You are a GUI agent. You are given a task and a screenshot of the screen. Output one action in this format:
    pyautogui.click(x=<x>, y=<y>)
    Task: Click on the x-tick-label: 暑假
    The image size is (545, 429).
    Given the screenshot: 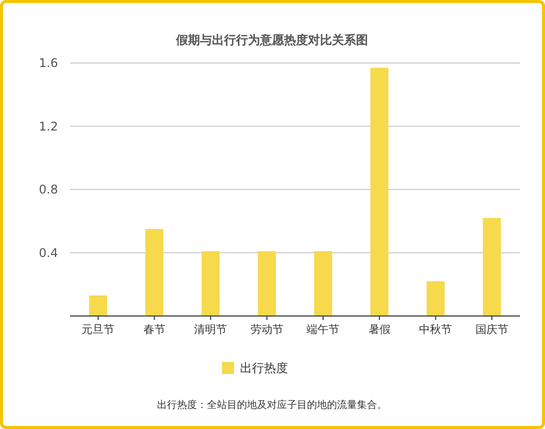 What is the action you would take?
    pyautogui.click(x=379, y=329)
    